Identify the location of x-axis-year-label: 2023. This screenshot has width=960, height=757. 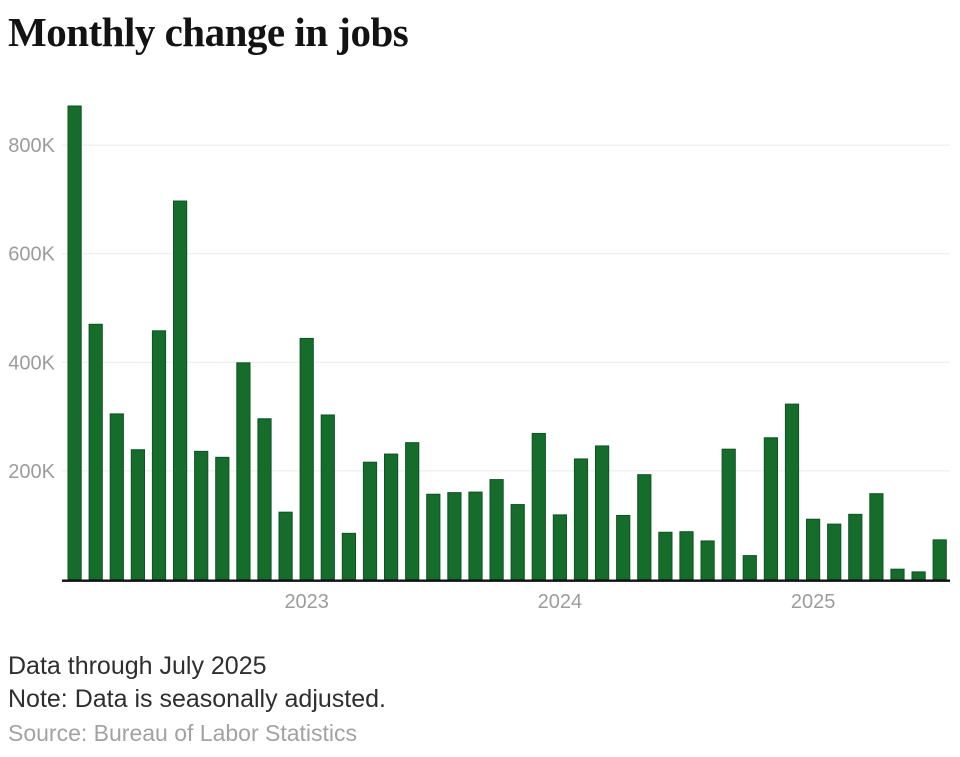
(306, 602).